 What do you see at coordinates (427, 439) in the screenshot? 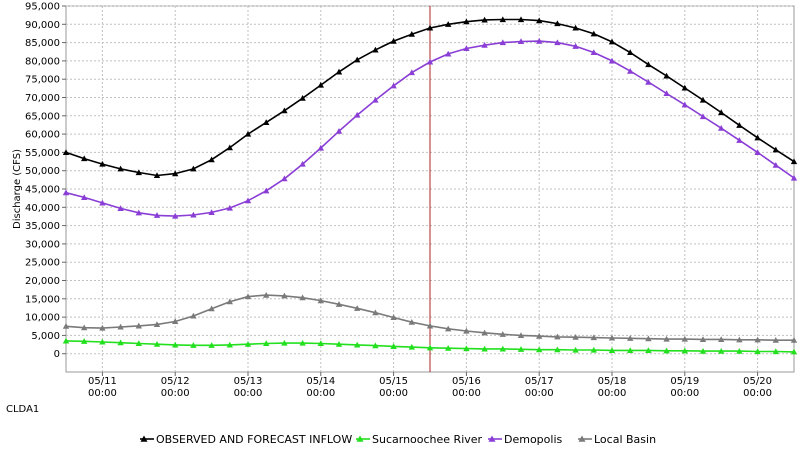
I see `legend-label: Sucarnoochee River` at bounding box center [427, 439].